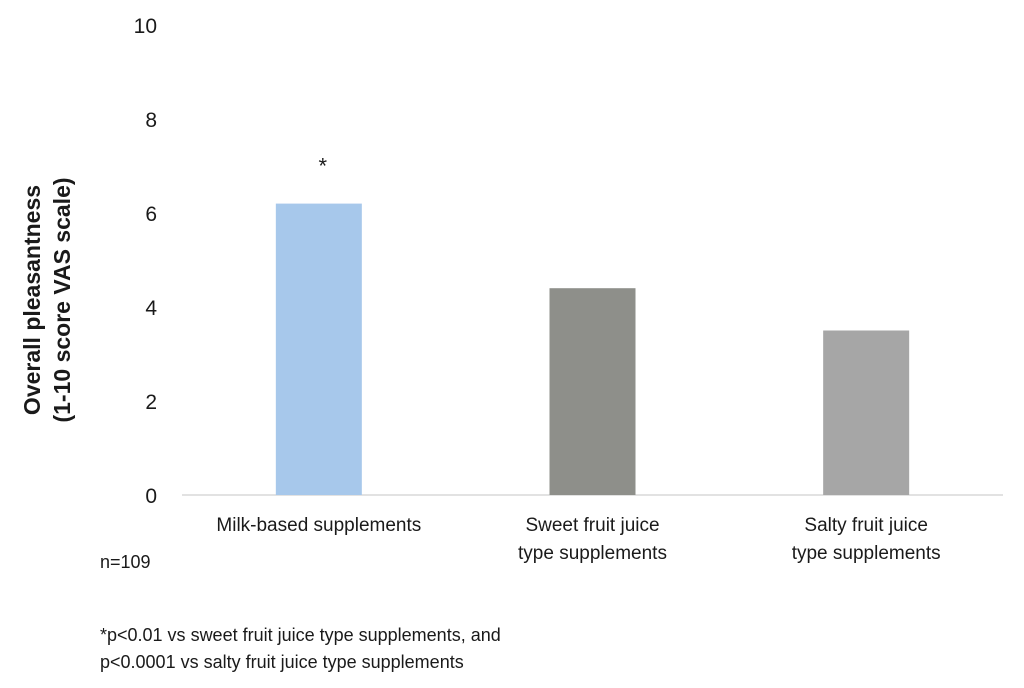 Image resolution: width=1024 pixels, height=688 pixels. Describe the element at coordinates (145, 26) in the screenshot. I see `y-tick-label: 10` at that location.